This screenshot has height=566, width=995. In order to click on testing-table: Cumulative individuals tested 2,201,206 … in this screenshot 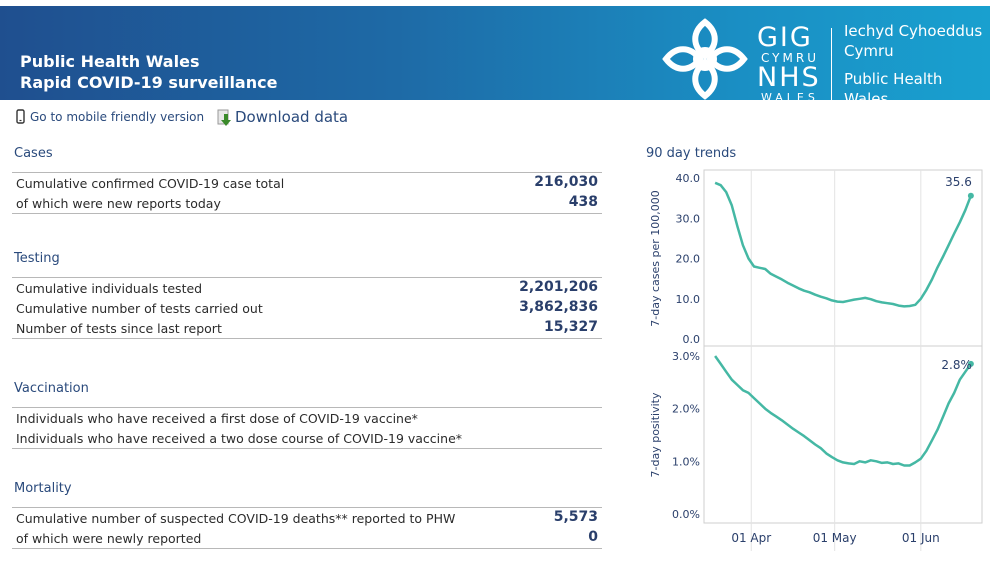, I will do `click(307, 308)`.